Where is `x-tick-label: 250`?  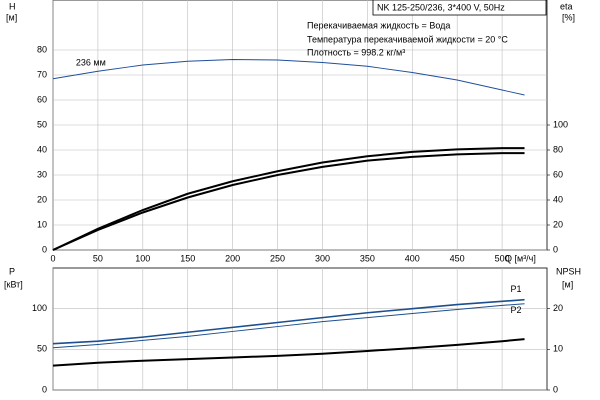 x-tick-label: 250 is located at coordinates (277, 258).